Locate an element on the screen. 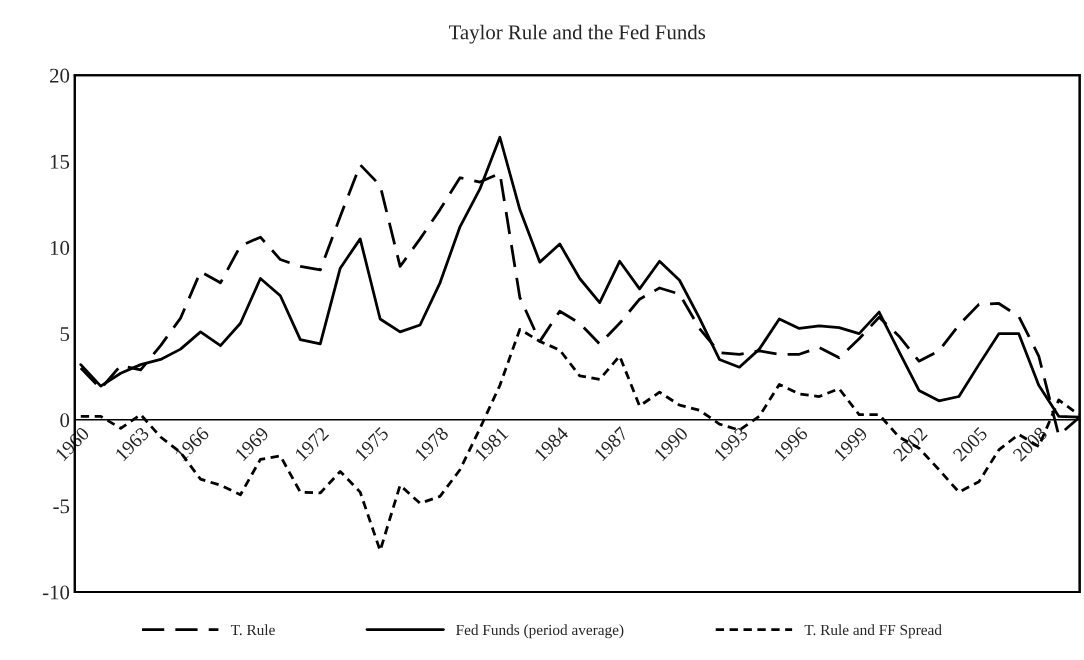 Image resolution: width=1084 pixels, height=660 pixels. y-tick-label: 20 is located at coordinates (60, 75).